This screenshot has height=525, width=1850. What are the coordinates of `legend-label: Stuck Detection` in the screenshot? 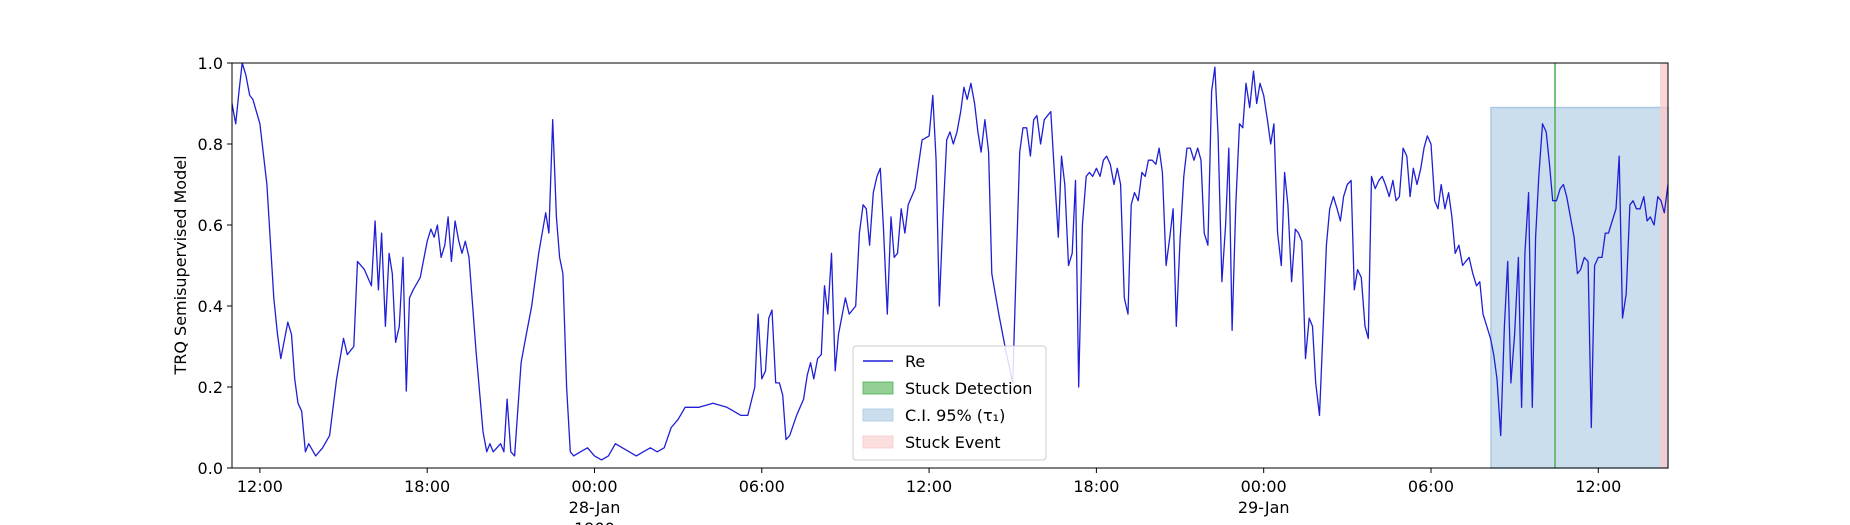 It's located at (968, 388).